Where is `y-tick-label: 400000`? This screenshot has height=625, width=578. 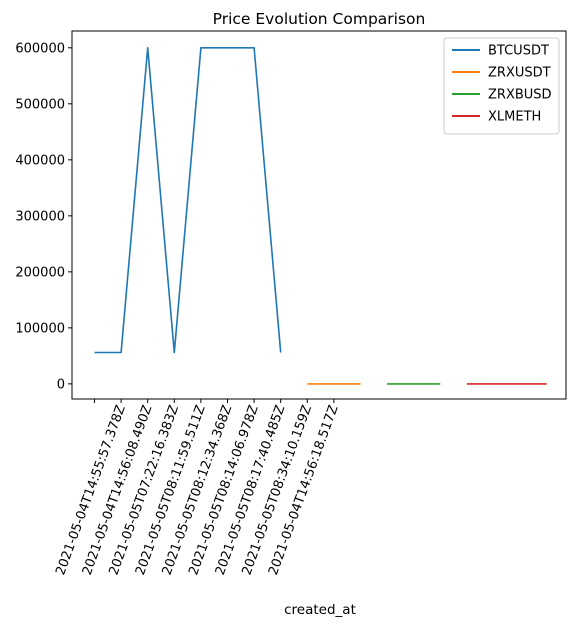
y-tick-label: 400000 is located at coordinates (40, 160).